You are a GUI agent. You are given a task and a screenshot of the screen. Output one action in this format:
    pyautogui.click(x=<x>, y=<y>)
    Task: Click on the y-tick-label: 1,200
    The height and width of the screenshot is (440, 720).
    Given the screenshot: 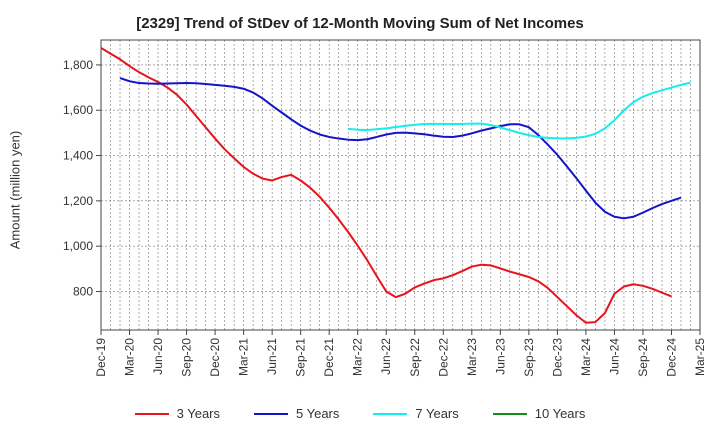 What is the action you would take?
    pyautogui.click(x=78, y=201)
    